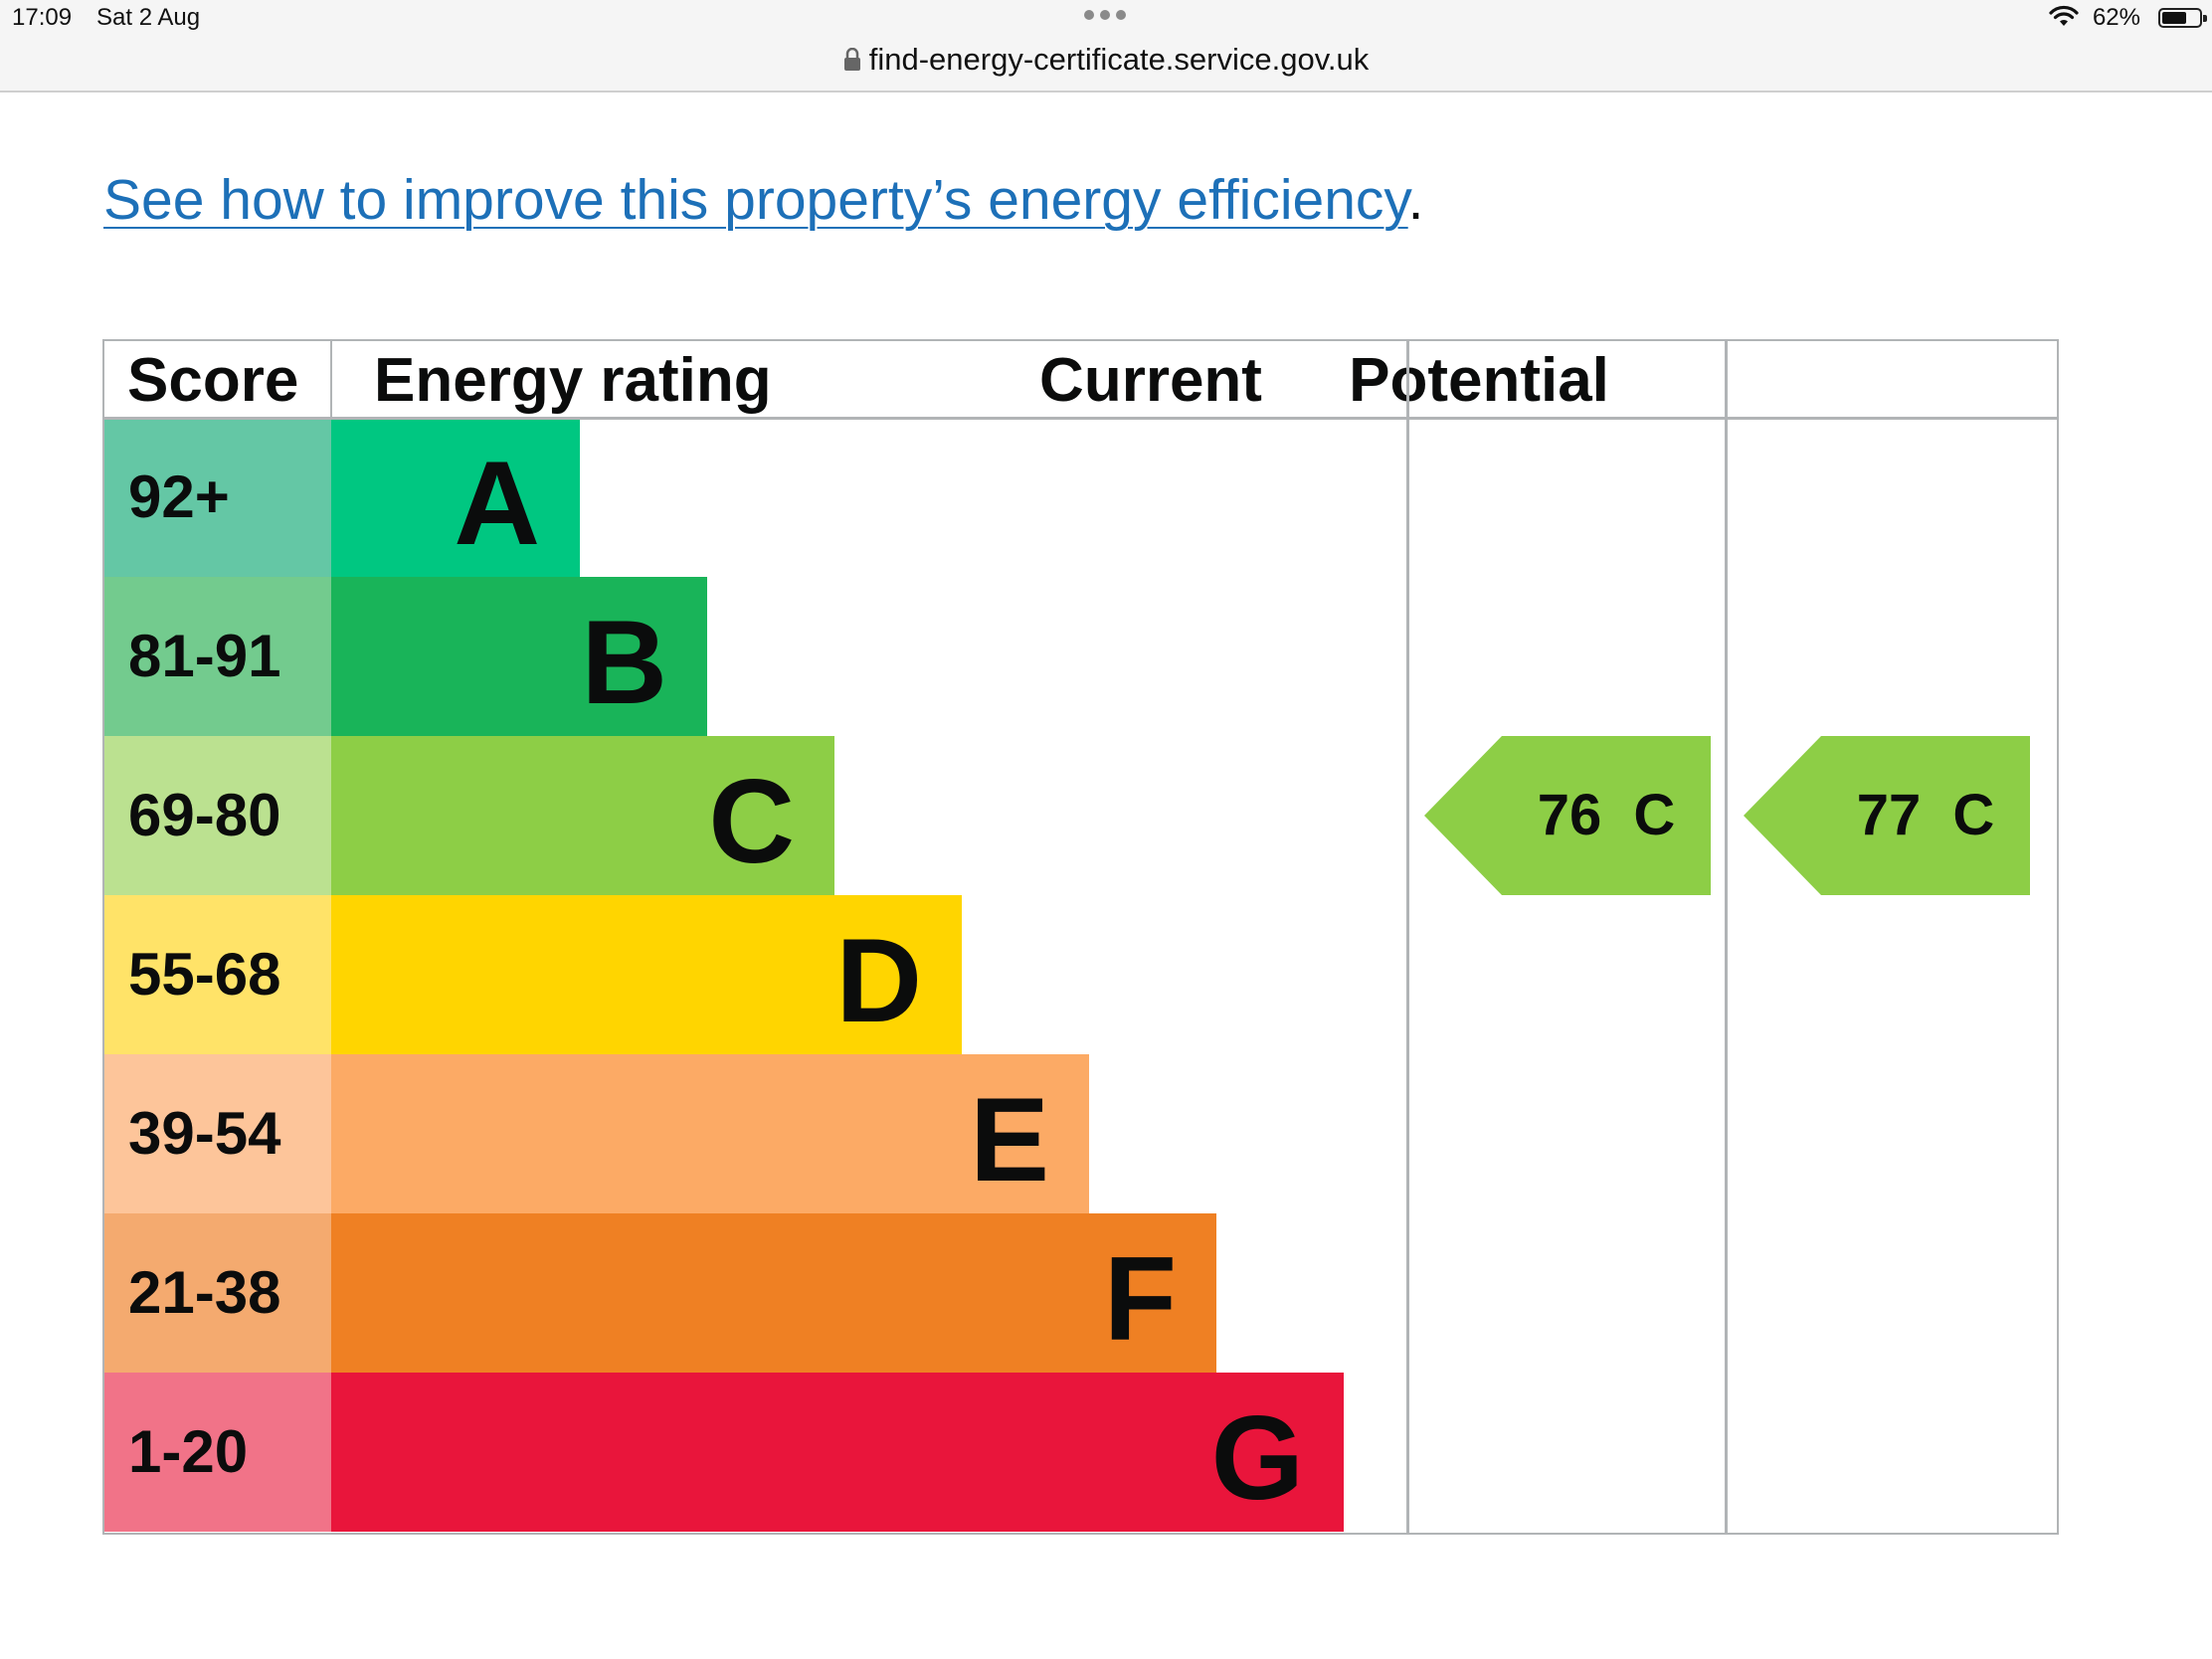  I want to click on divider-current, so click(1407, 937).